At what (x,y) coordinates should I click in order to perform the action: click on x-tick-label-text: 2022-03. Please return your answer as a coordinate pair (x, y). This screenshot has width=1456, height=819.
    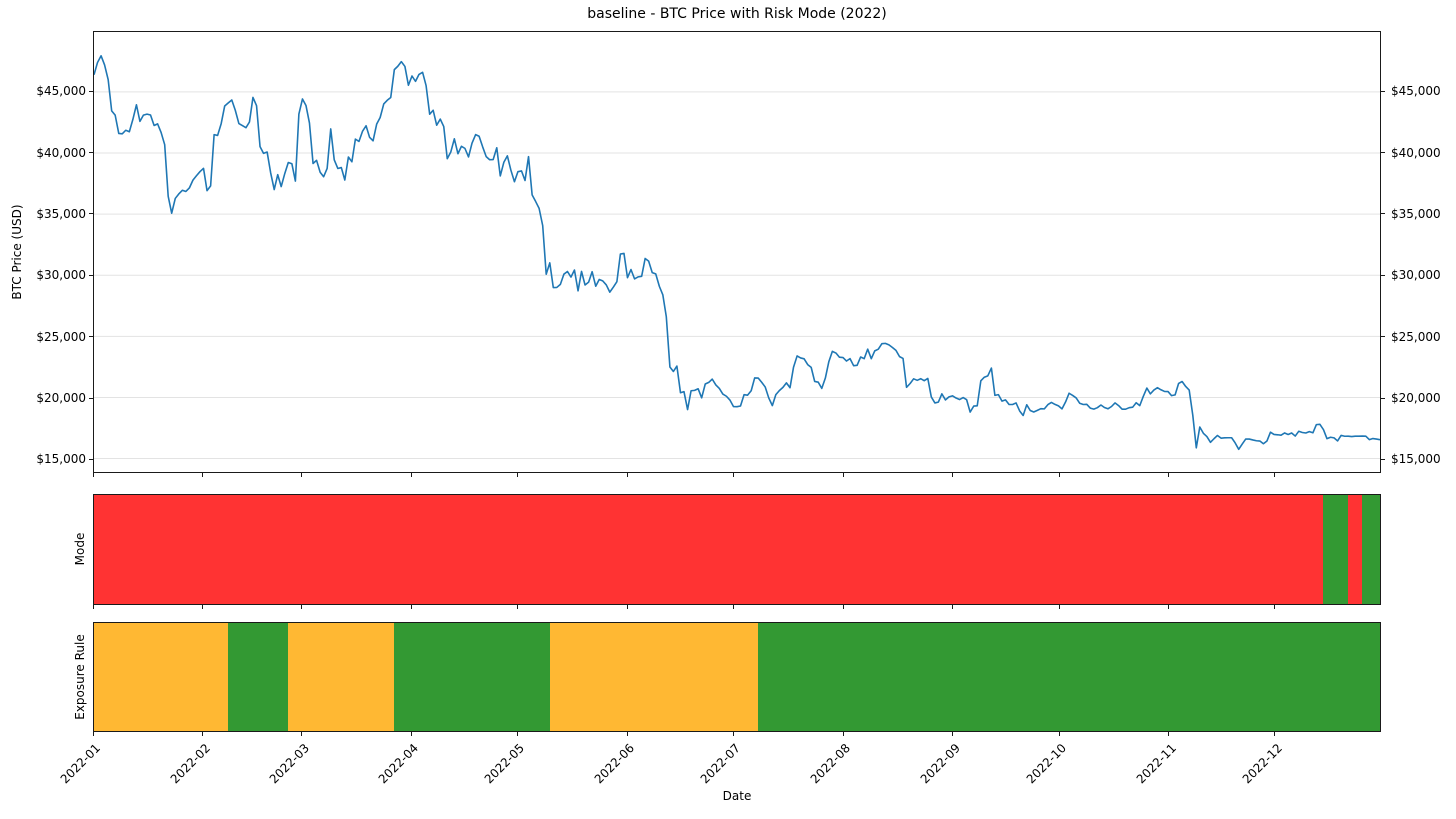
    Looking at the image, I should click on (289, 764).